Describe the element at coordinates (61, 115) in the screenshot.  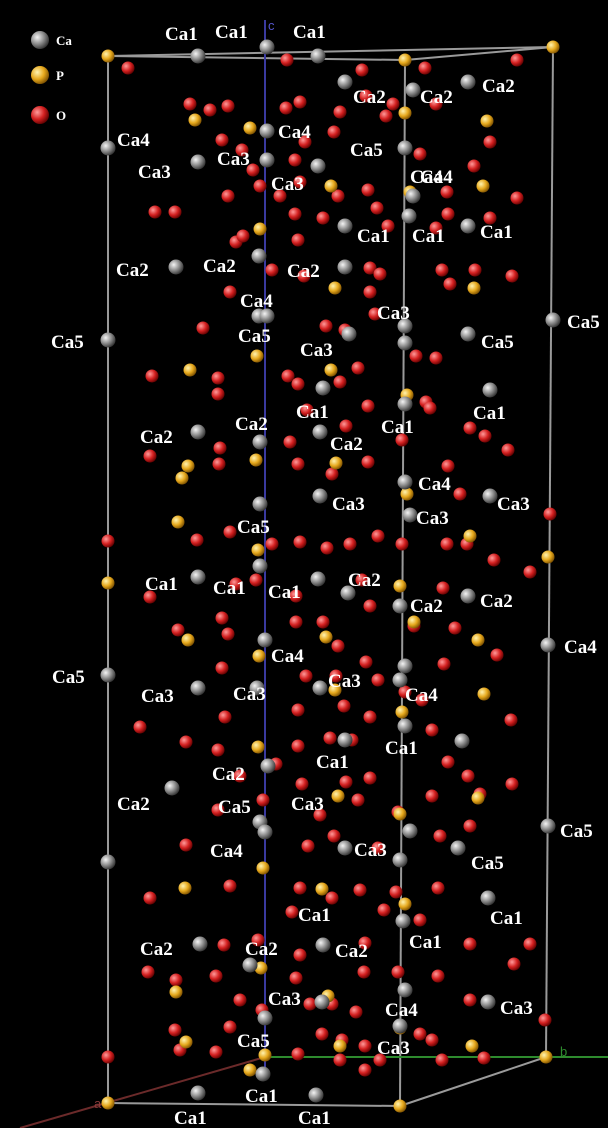
I see `legend-o-label: O` at that location.